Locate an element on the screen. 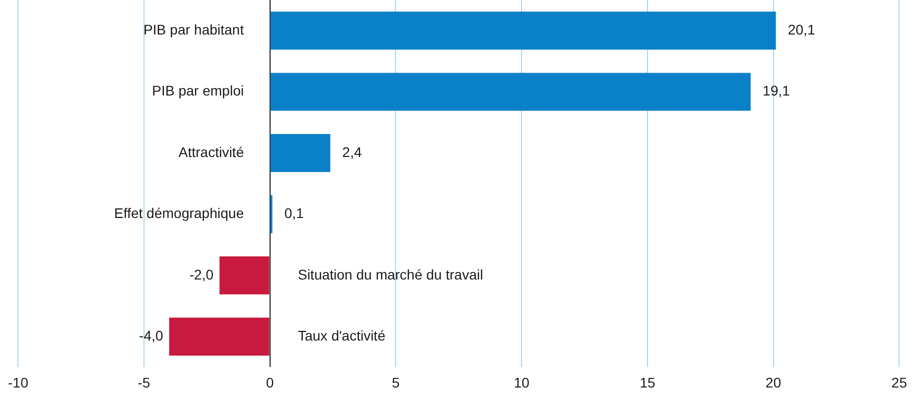  y-tick-label: PIB par emploi is located at coordinates (198, 90).